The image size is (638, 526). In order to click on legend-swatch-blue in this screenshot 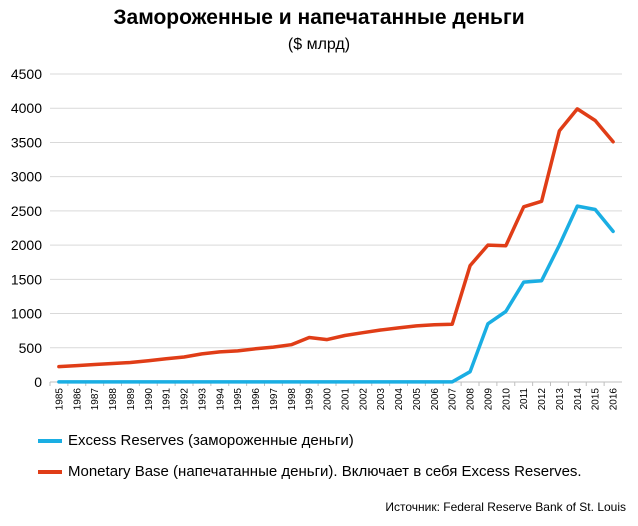, I will do `click(50, 440)`.